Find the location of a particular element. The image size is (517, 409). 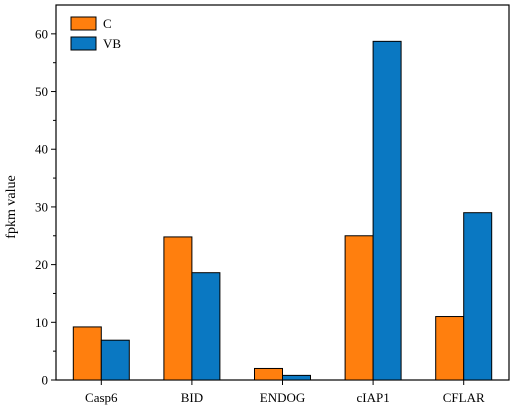

bar-vb-casp6 is located at coordinates (115, 360).